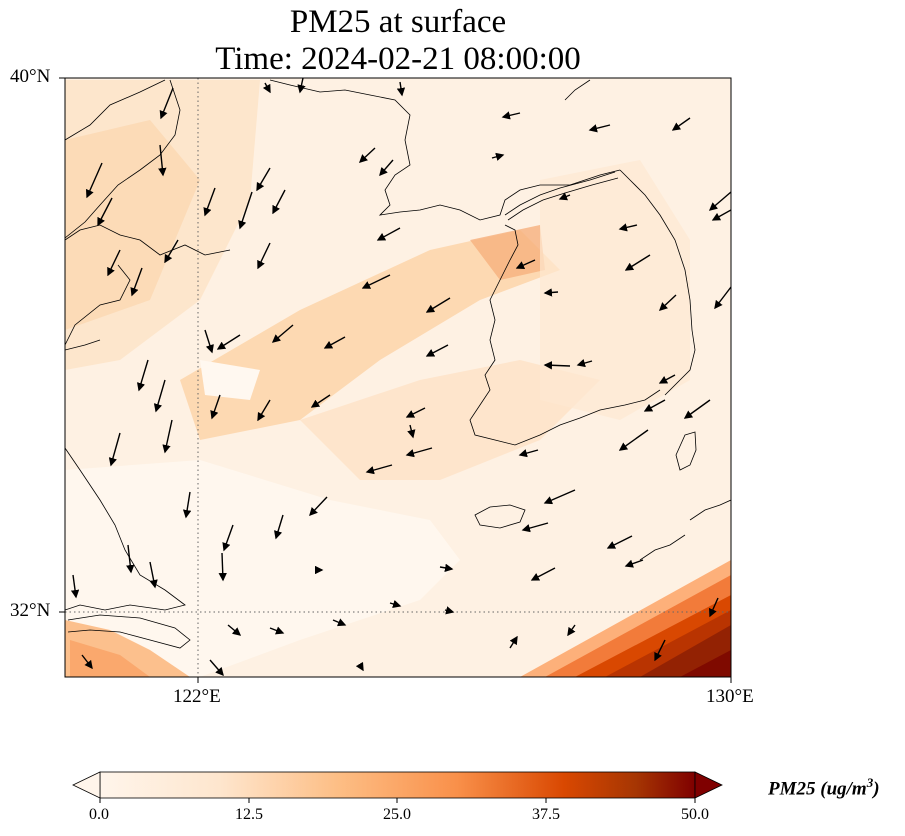 Image resolution: width=905 pixels, height=836 pixels. I want to click on colorbar-body, so click(397, 785).